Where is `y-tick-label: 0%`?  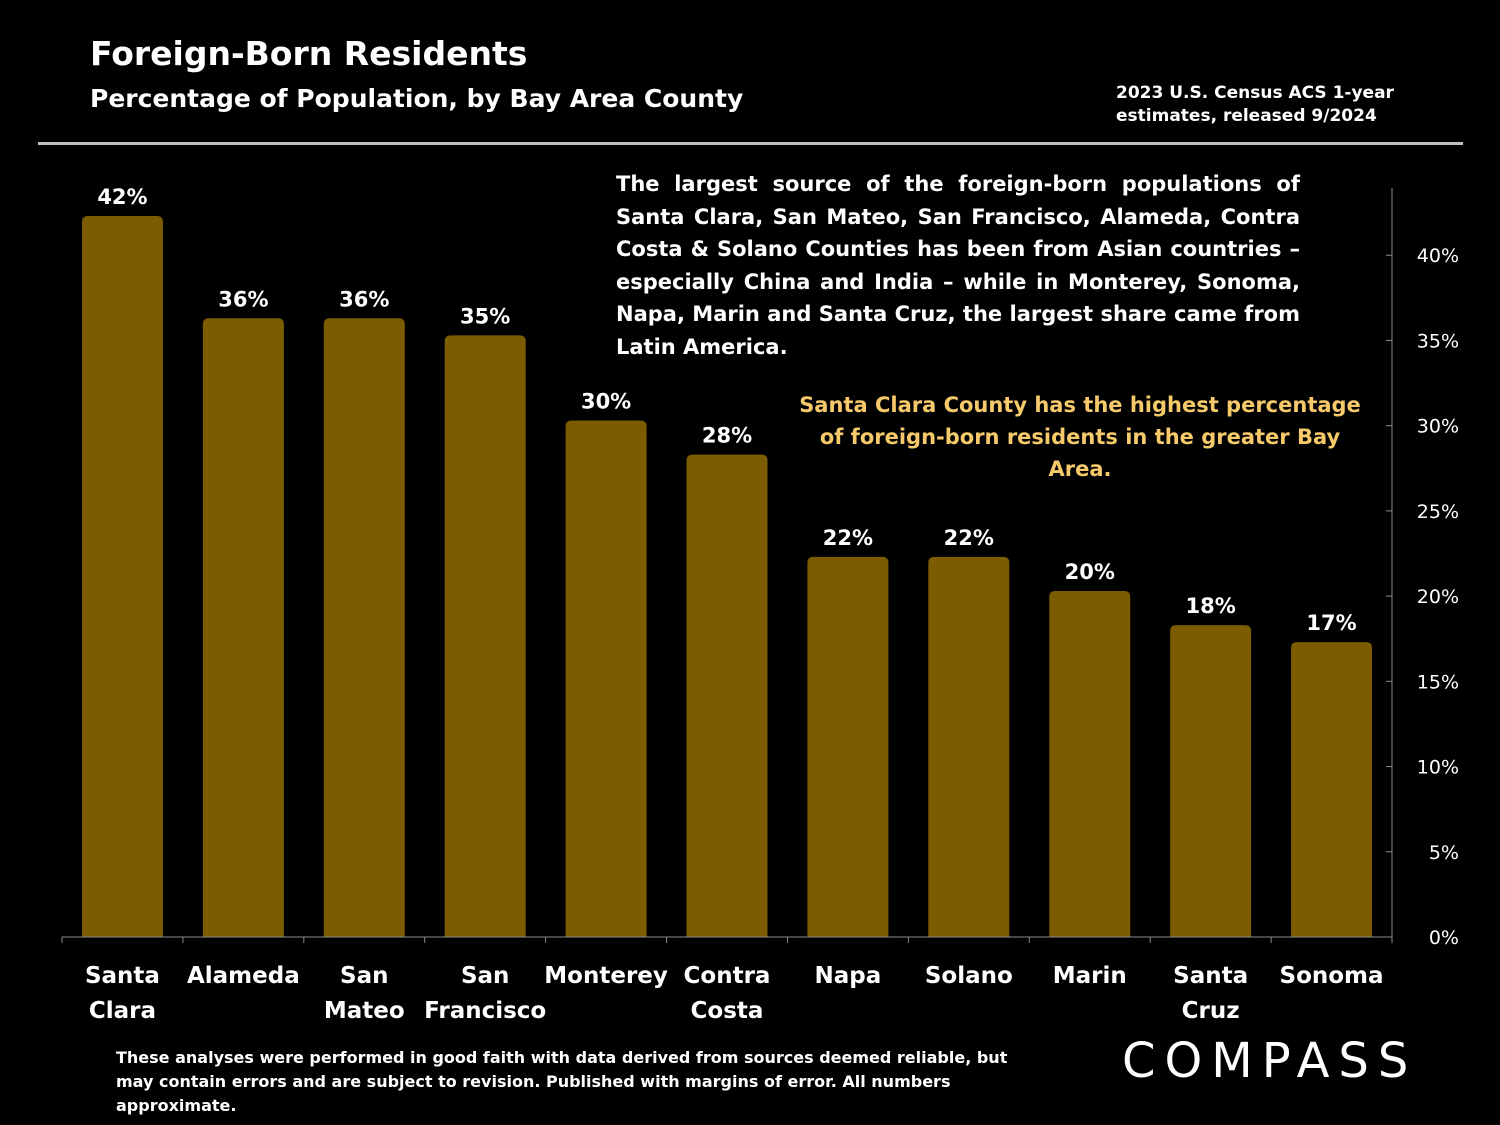
y-tick-label: 0% is located at coordinates (1444, 938).